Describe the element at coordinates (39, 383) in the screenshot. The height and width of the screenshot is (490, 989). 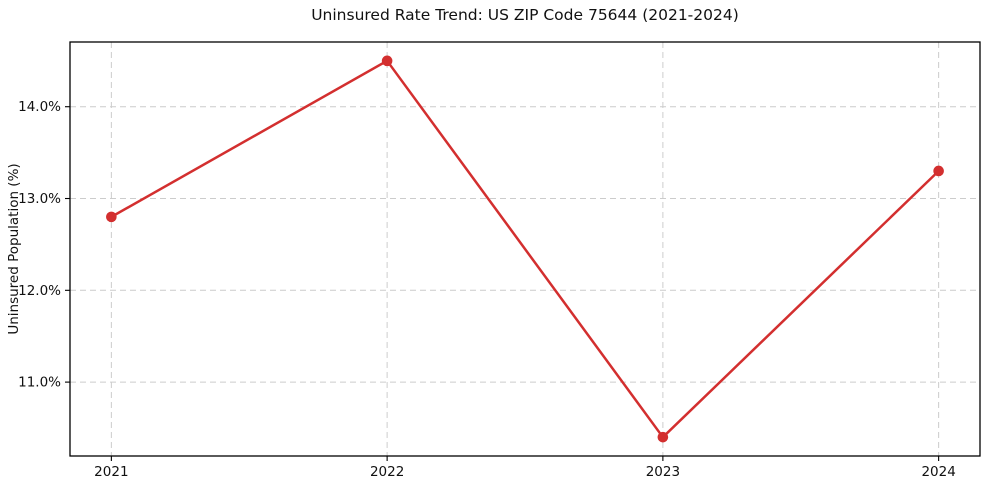
I see `y-tick-label: 11.0%` at that location.